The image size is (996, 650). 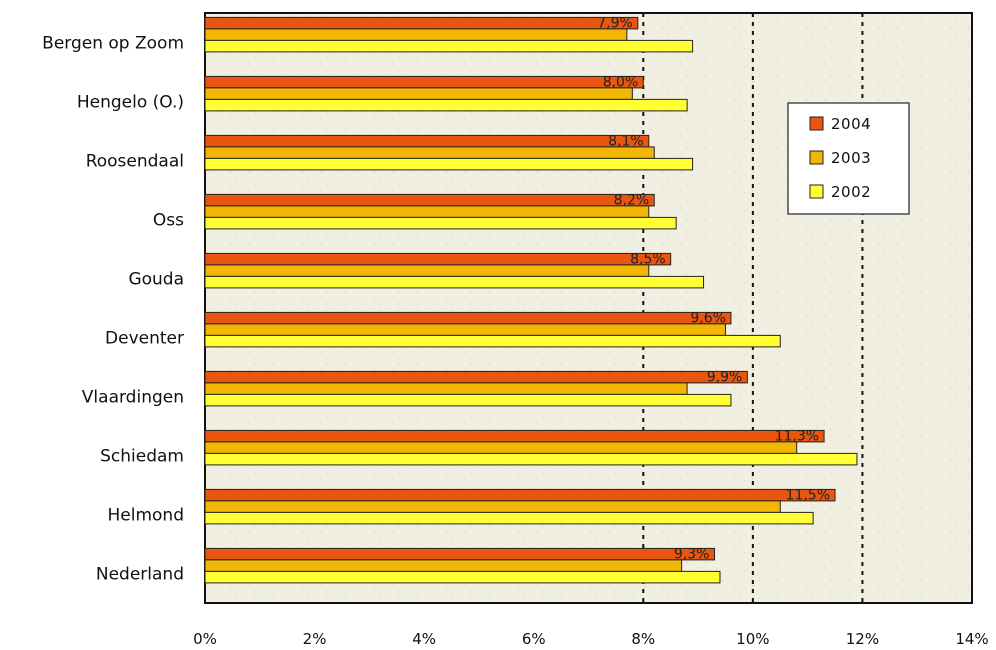 I want to click on category-label-oss: Oss, so click(x=168, y=221).